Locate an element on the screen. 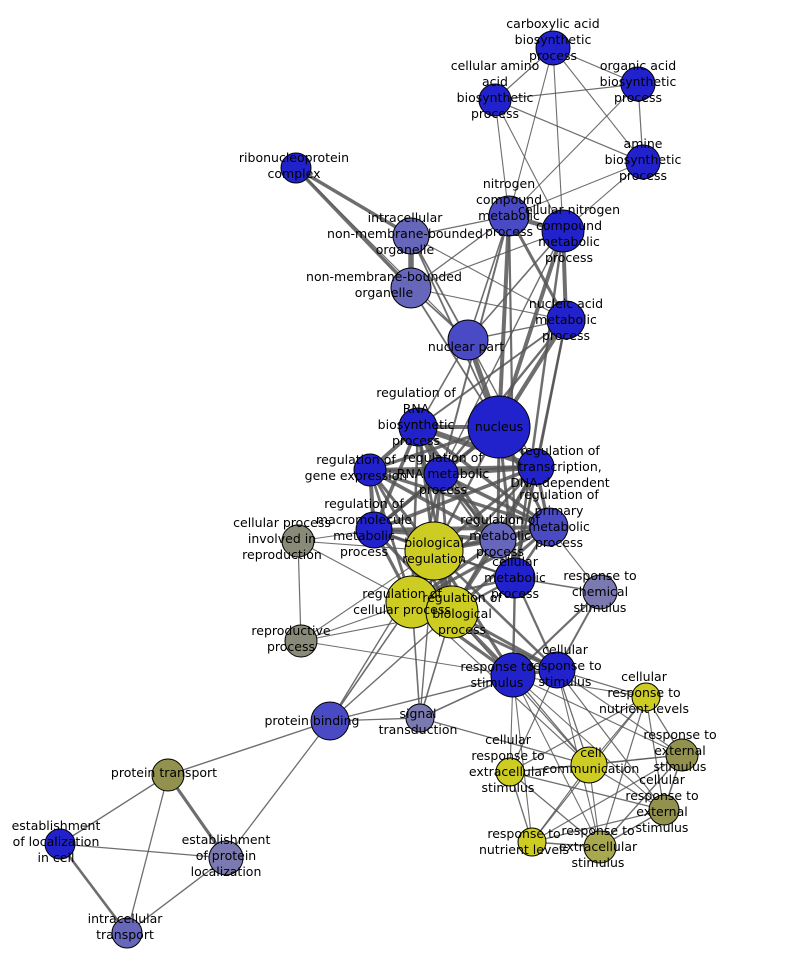 The width and height of the screenshot is (786, 971). graph-node-cellular-nitrogen-compound-metabolic-process is located at coordinates (563, 231).